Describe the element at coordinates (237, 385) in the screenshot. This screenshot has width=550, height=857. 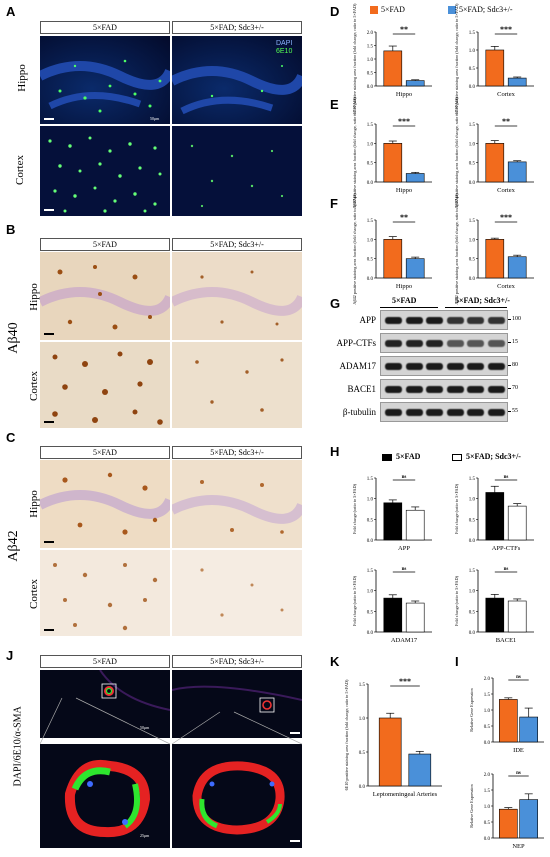
I see `panel-b-cortex-sdc3` at that location.